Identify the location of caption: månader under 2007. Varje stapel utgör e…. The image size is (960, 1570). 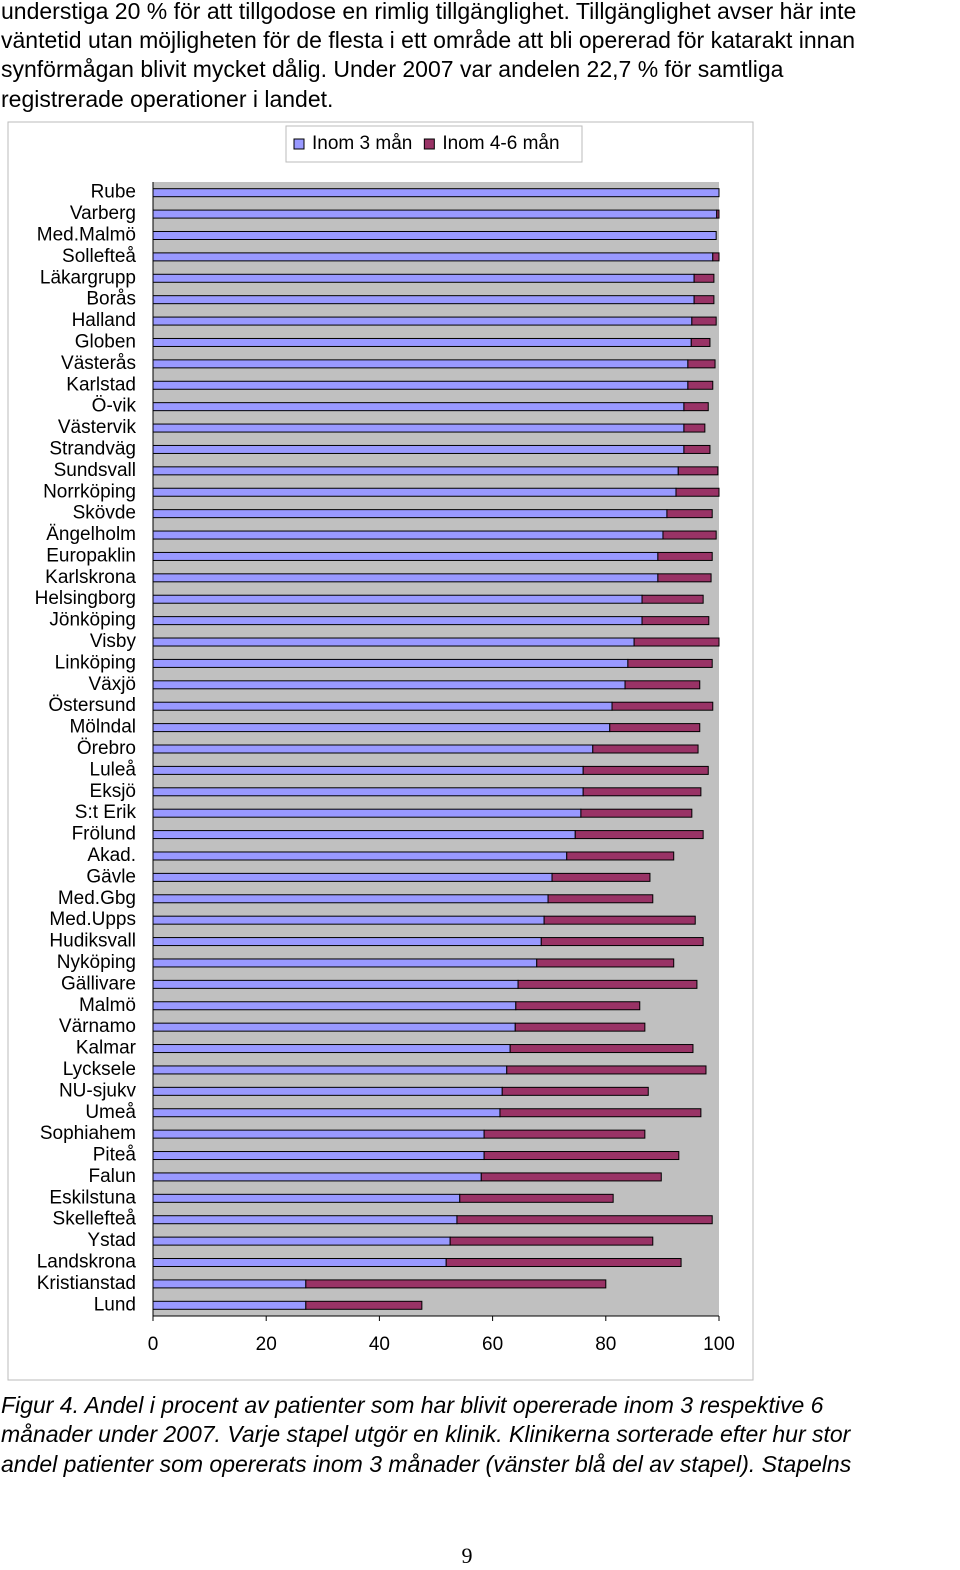
(426, 1434).